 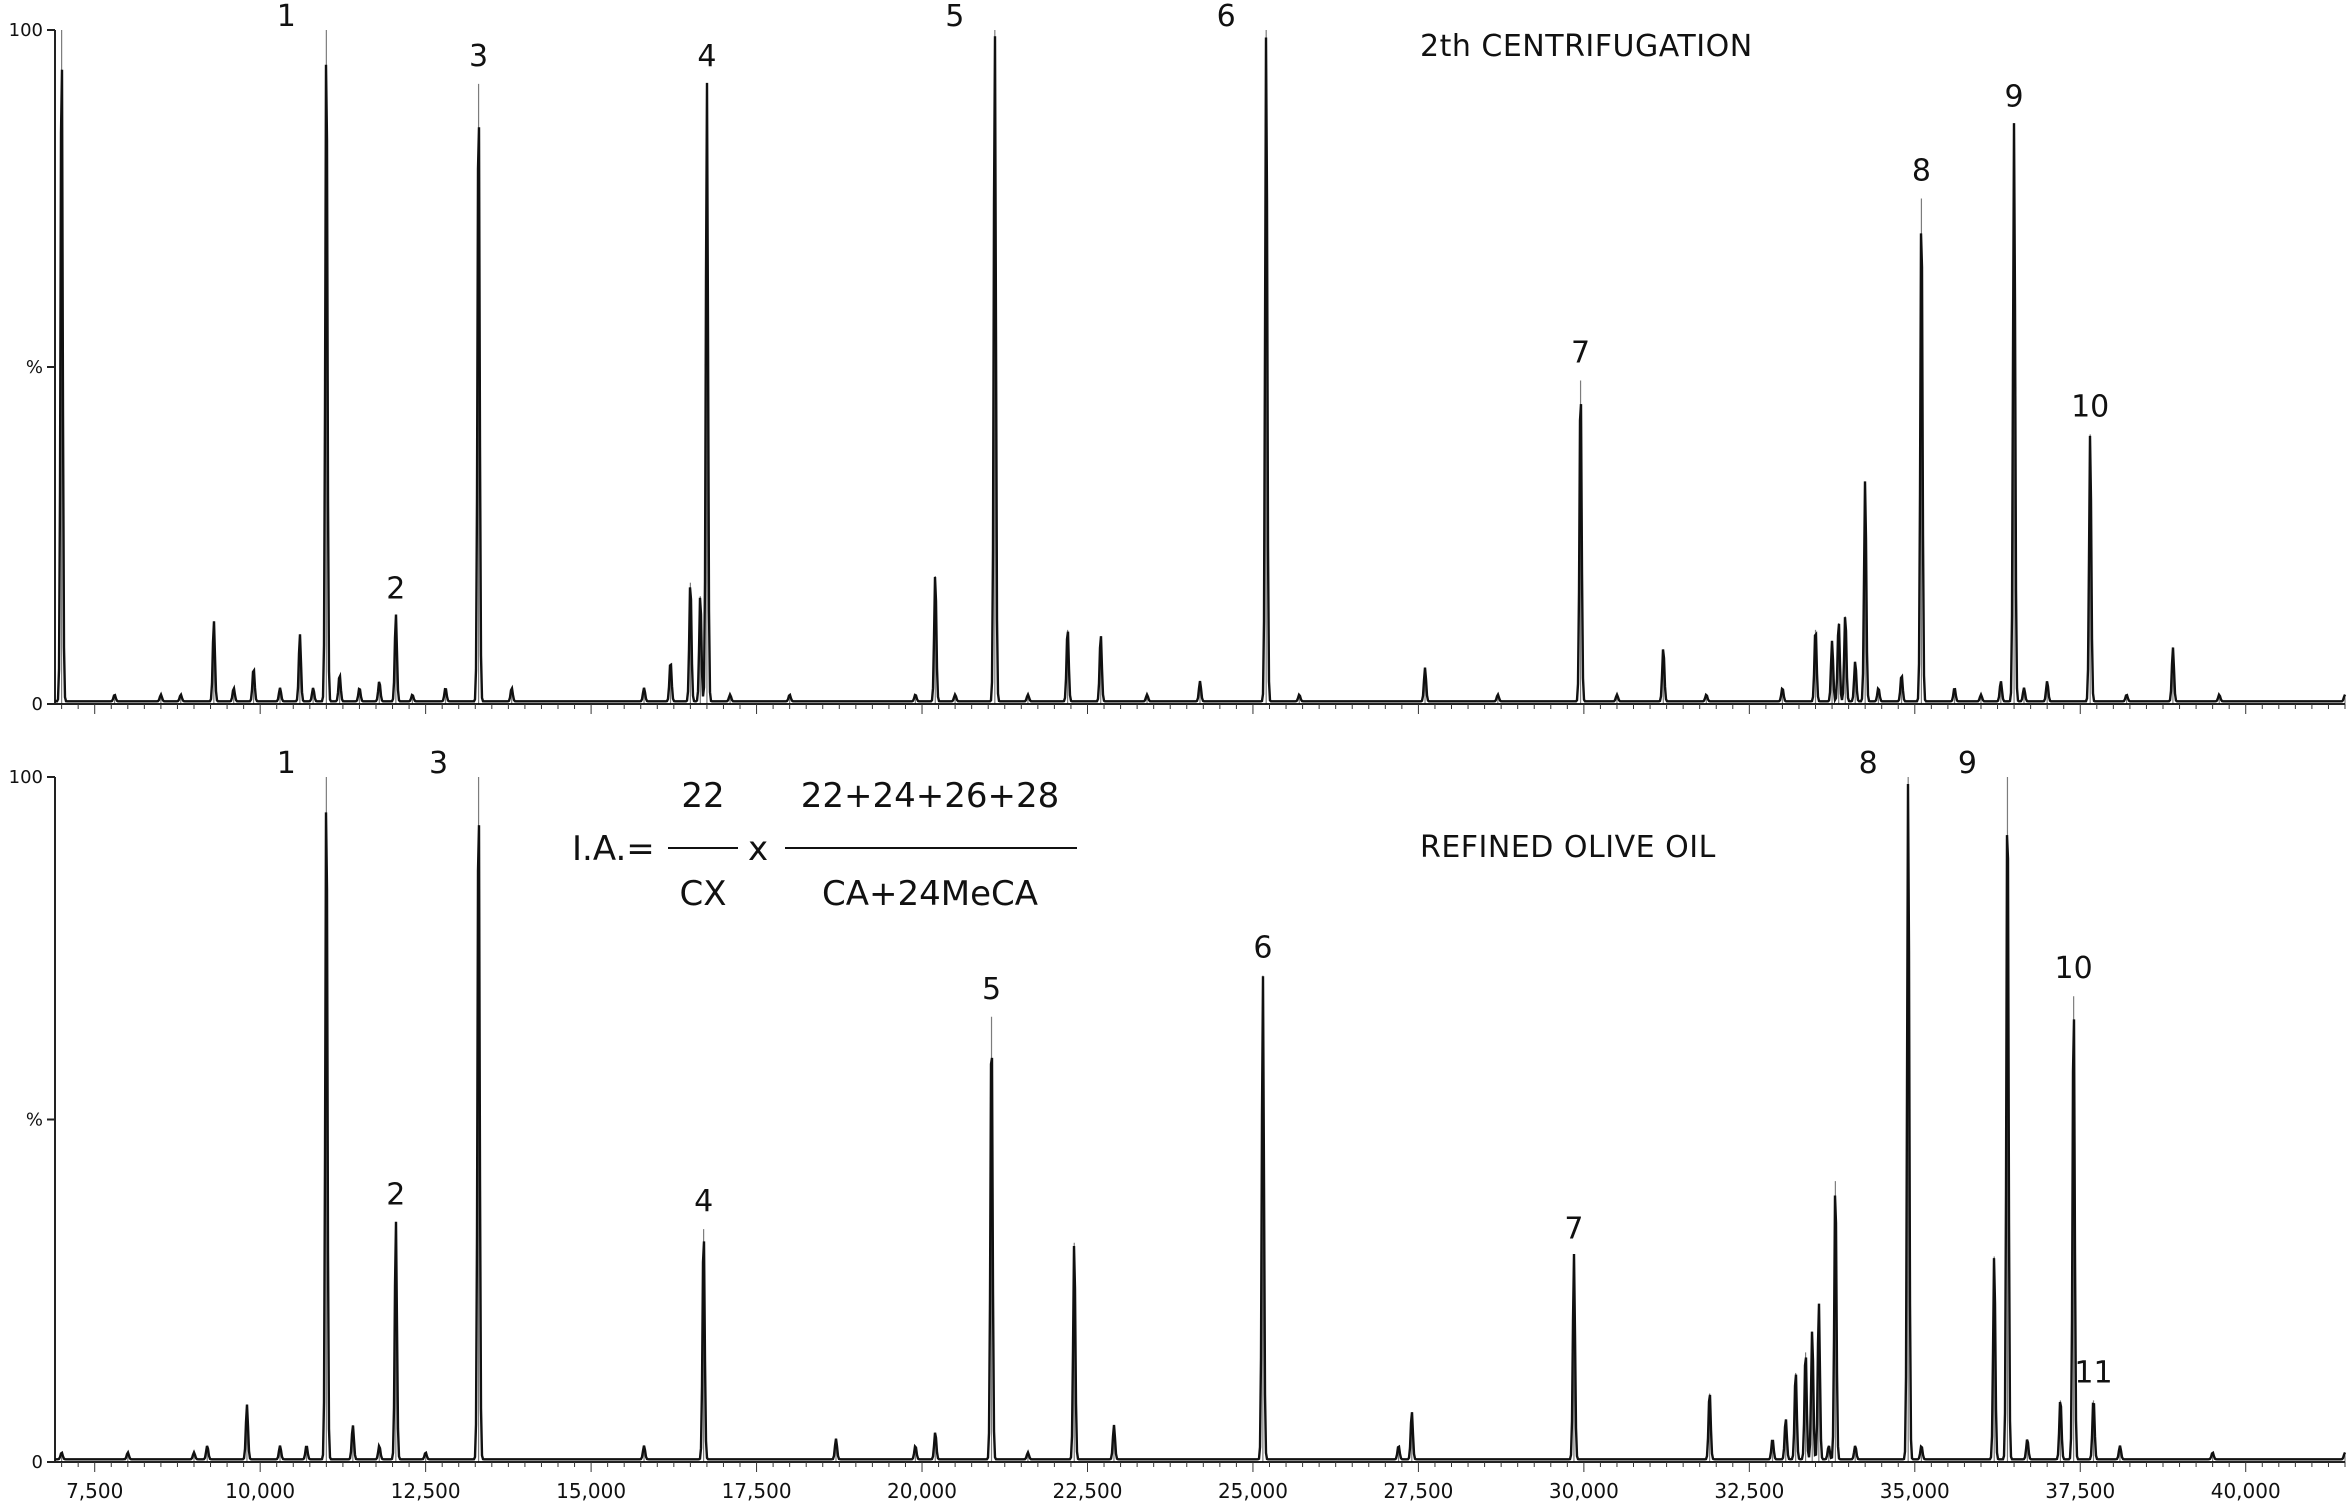 What do you see at coordinates (757, 1491) in the screenshot?
I see `x-tick-label: 17,500` at bounding box center [757, 1491].